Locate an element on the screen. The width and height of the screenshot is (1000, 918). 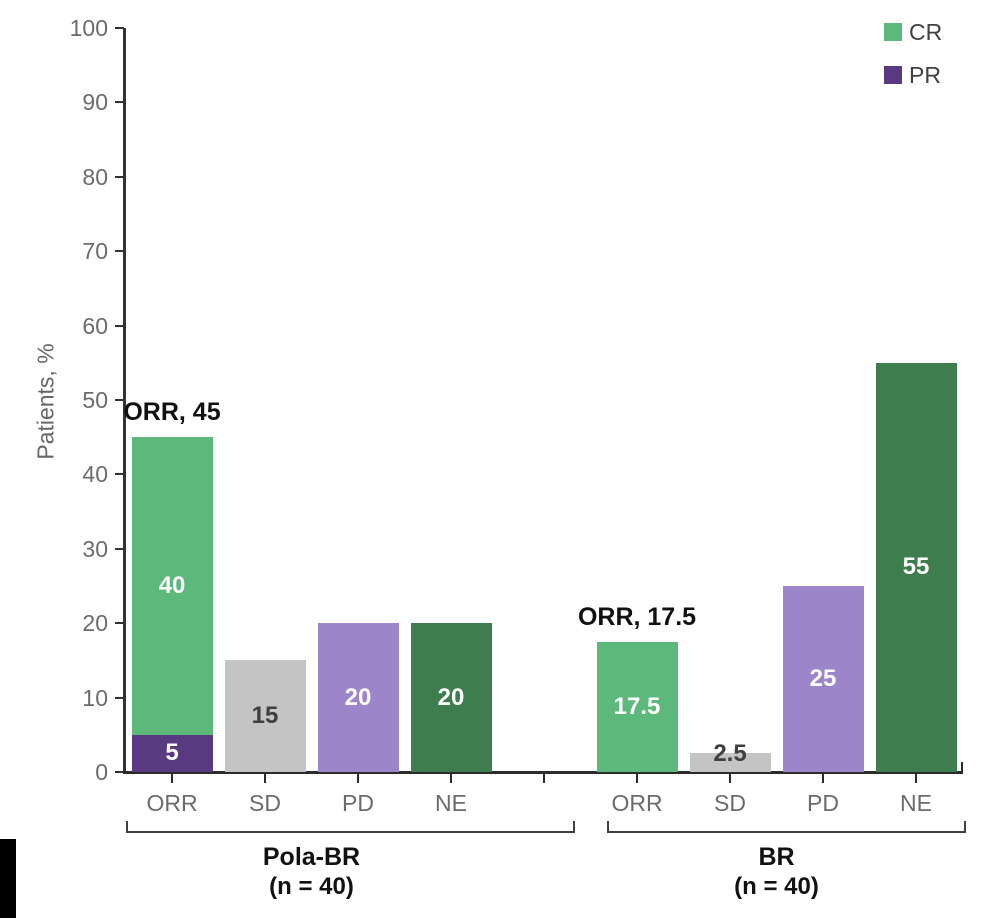
bar-segment-br-sd-sd is located at coordinates (730, 762).